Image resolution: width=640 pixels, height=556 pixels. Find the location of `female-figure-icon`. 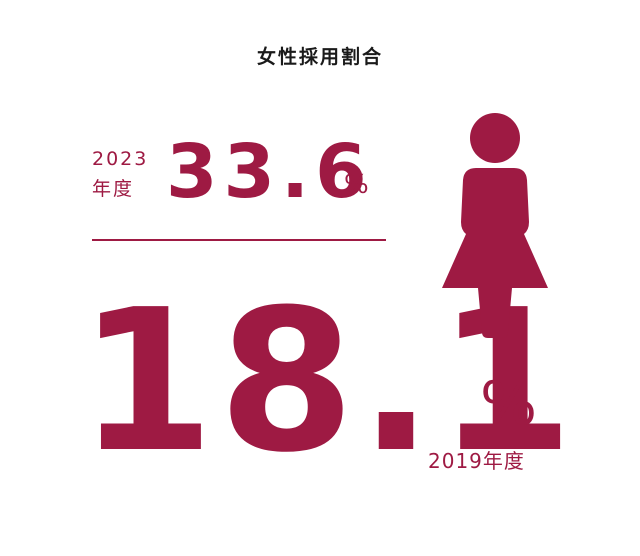

female-figure-icon is located at coordinates (495, 225).